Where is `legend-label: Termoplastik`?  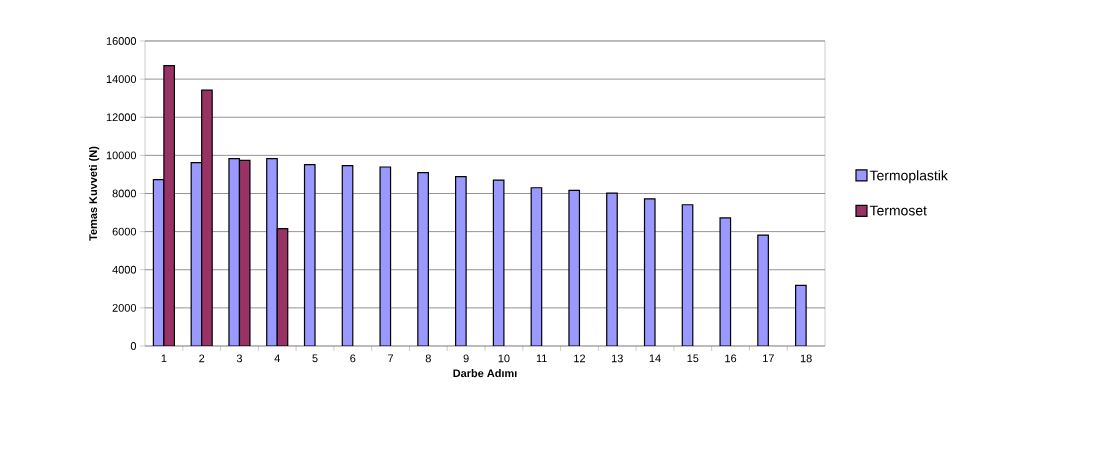
legend-label: Termoplastik is located at coordinates (908, 177).